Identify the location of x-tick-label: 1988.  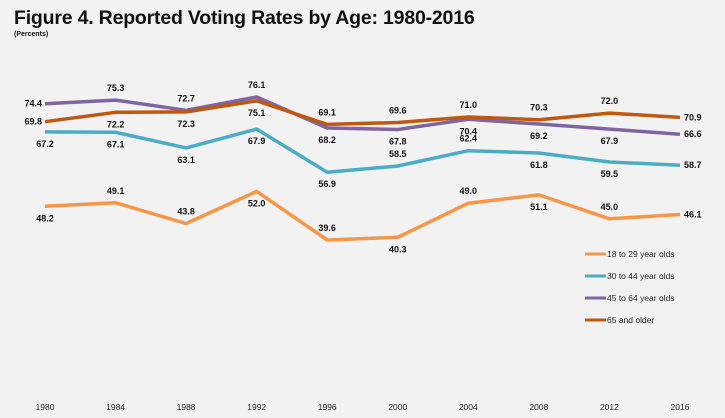
(186, 407).